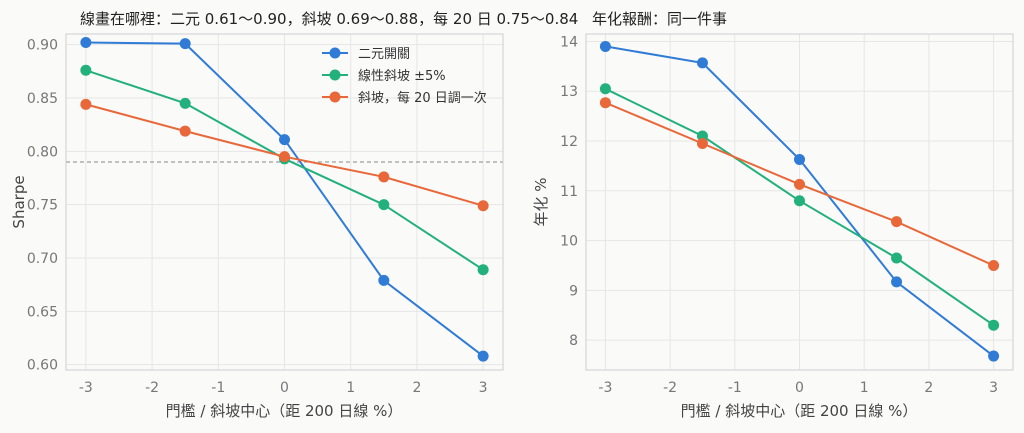  Describe the element at coordinates (569, 242) in the screenshot. I see `y-tick-label: 10` at that location.